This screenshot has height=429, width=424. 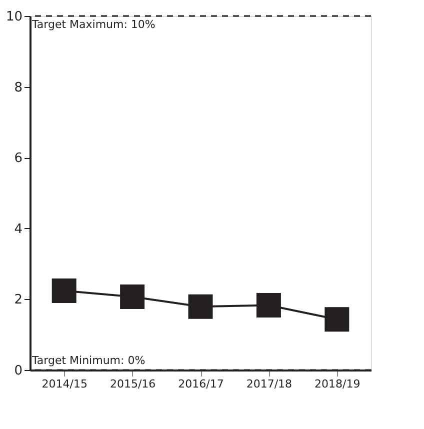 I want to click on y-tick-label: 2, so click(x=18, y=300).